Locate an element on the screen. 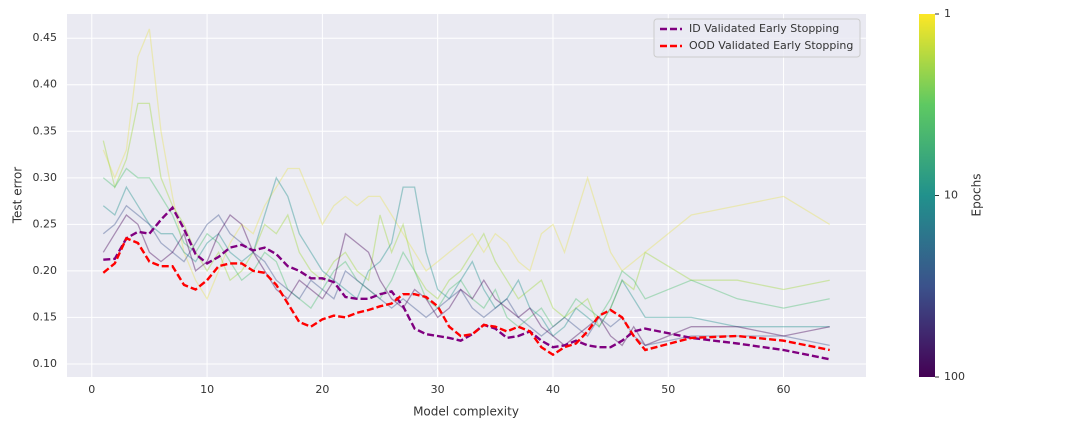  x-axis-label: Model complexity is located at coordinates (466, 412).